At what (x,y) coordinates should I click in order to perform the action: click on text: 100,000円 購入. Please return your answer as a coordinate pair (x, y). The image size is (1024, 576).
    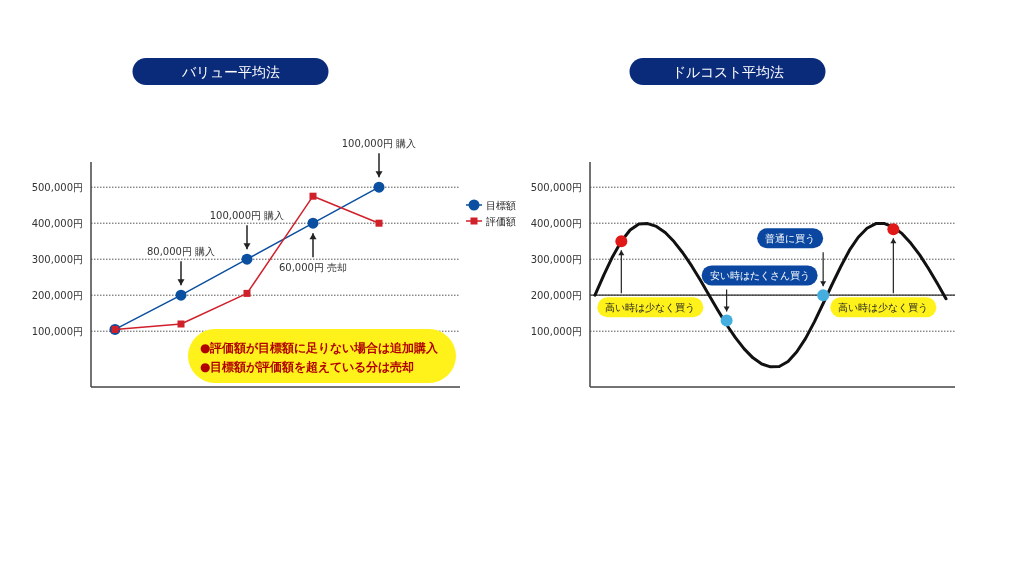
    Looking at the image, I should click on (379, 144).